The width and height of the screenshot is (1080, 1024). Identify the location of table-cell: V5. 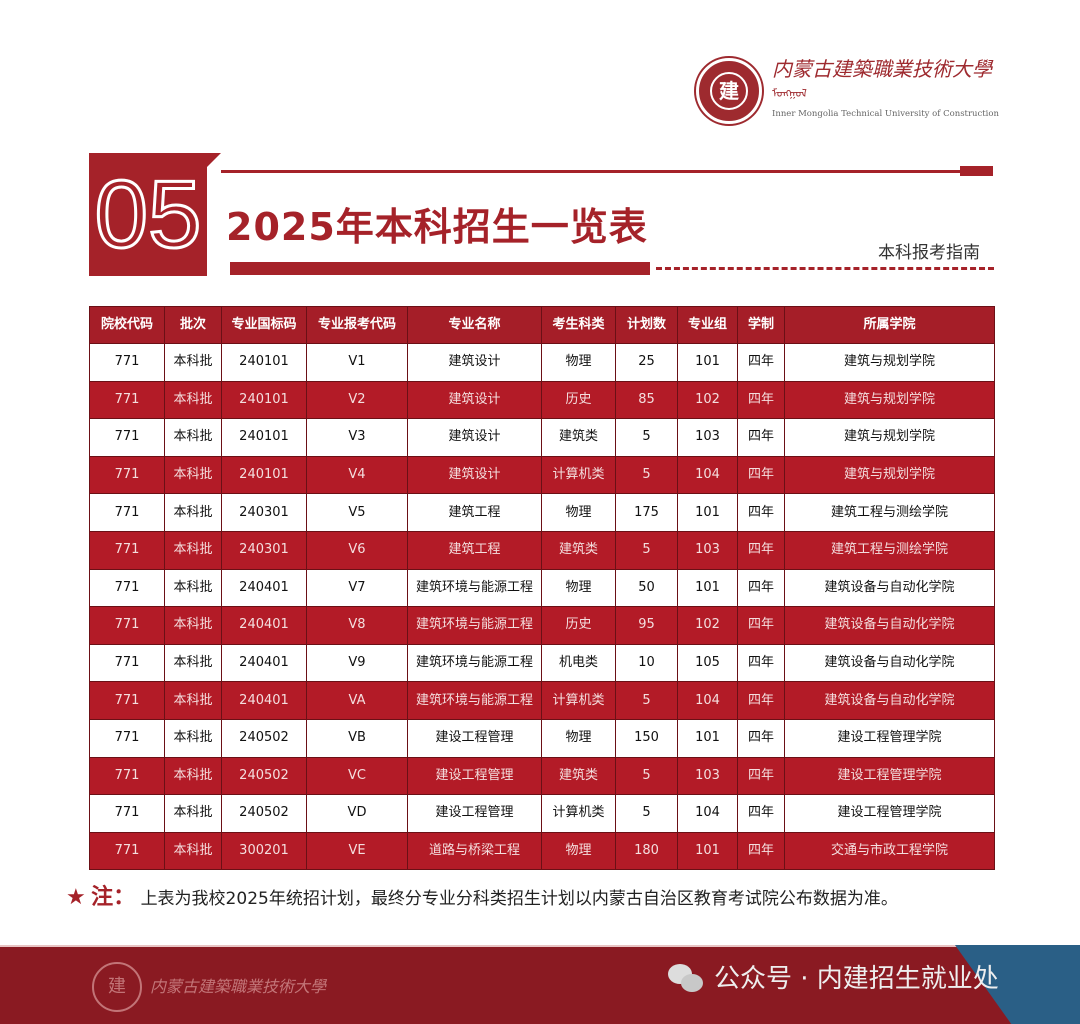
(357, 512).